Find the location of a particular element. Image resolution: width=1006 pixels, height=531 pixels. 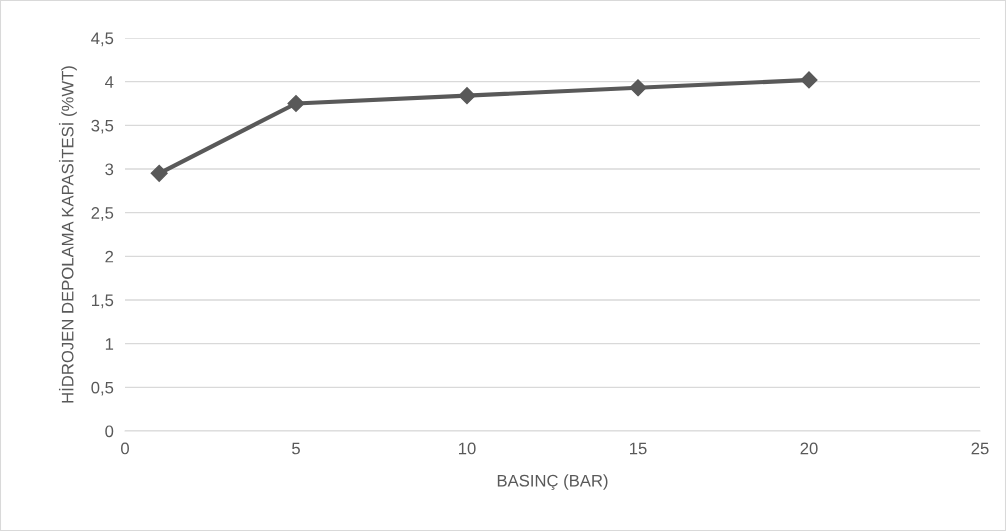

y-tick-label: 1,5 is located at coordinates (102, 301).